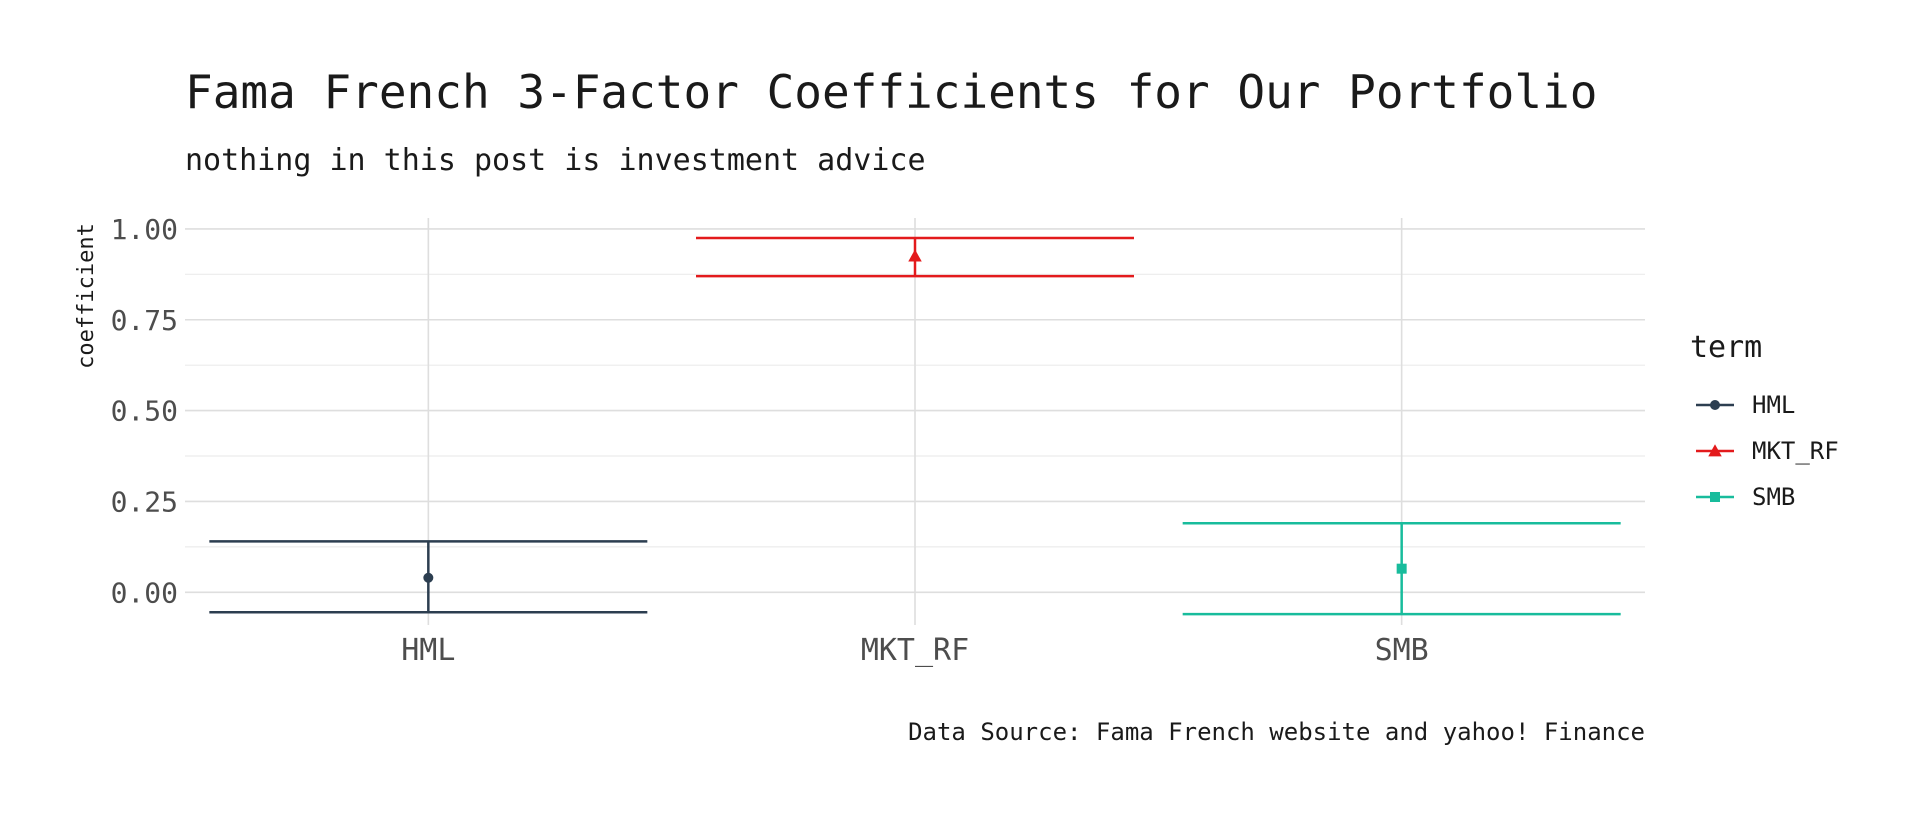 Image resolution: width=1922 pixels, height=820 pixels. I want to click on x-axis-ticks: HML MKT_RF SMB, so click(915, 650).